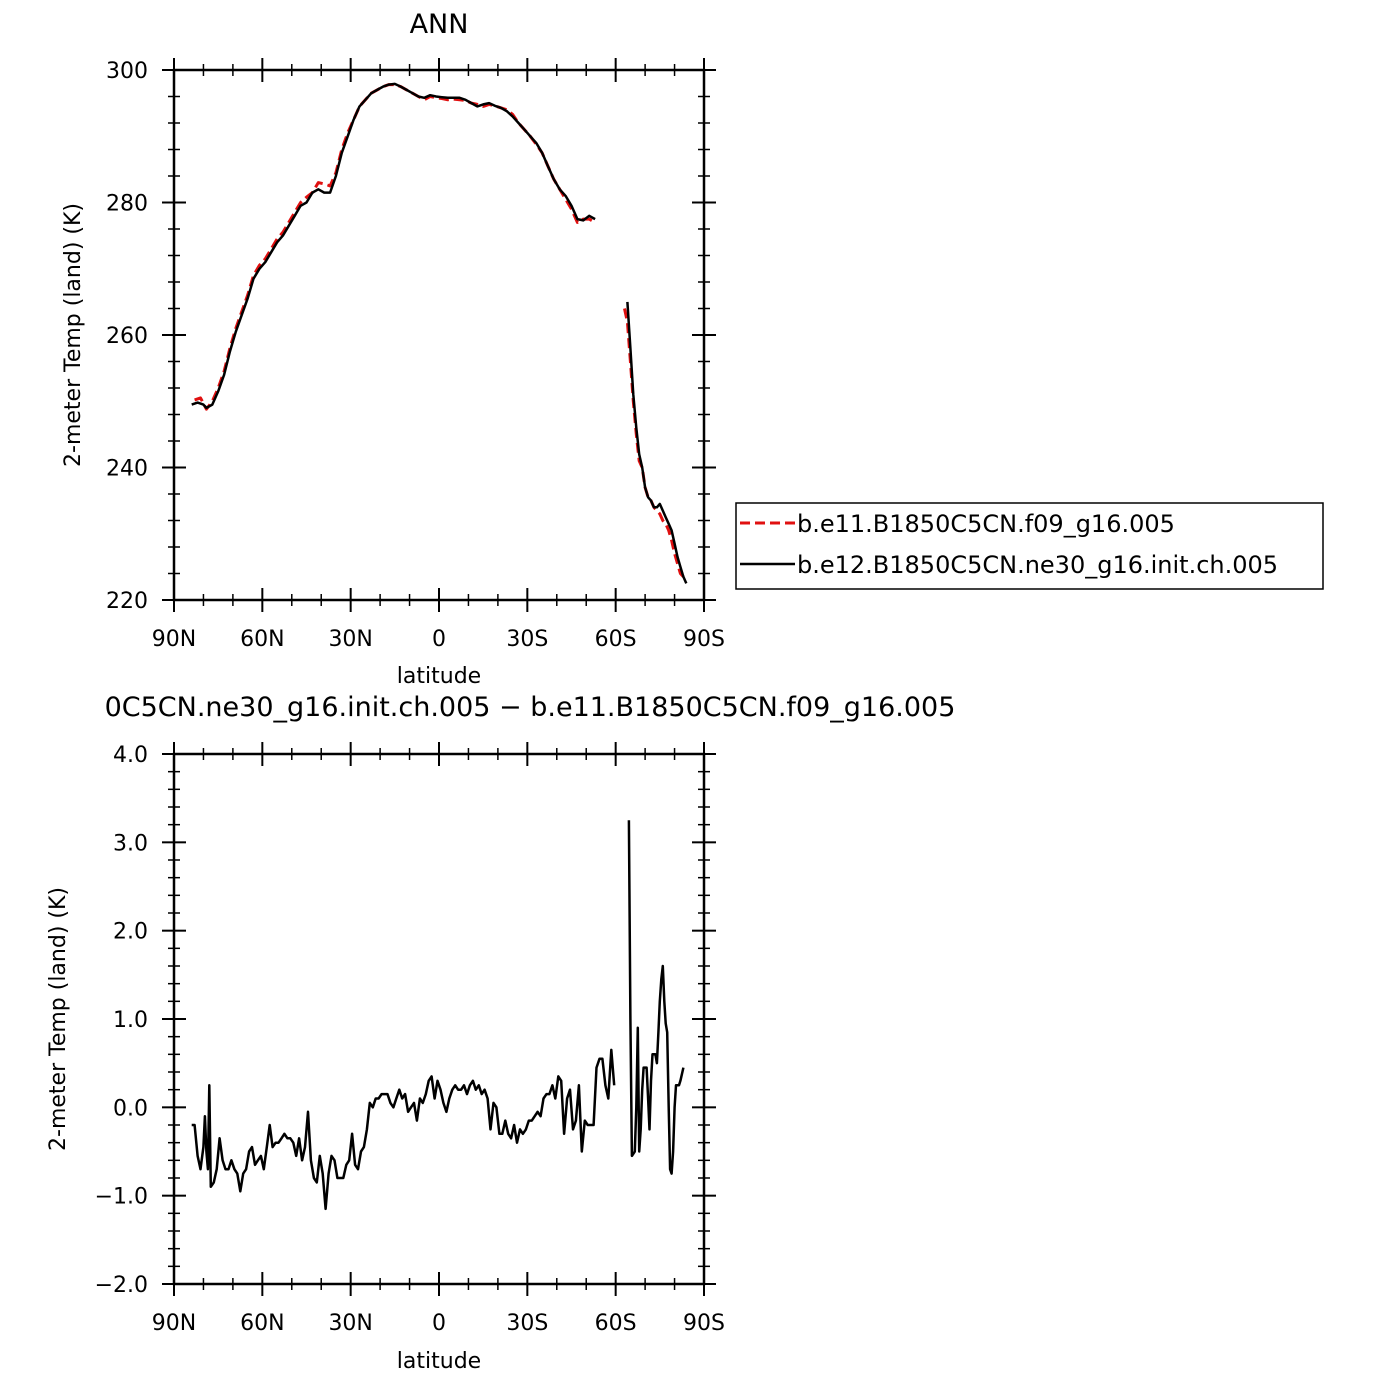  I want to click on top-chart-x-tick-labels: 90N 60N 30N 0 30S 60S 90S, so click(438, 639).